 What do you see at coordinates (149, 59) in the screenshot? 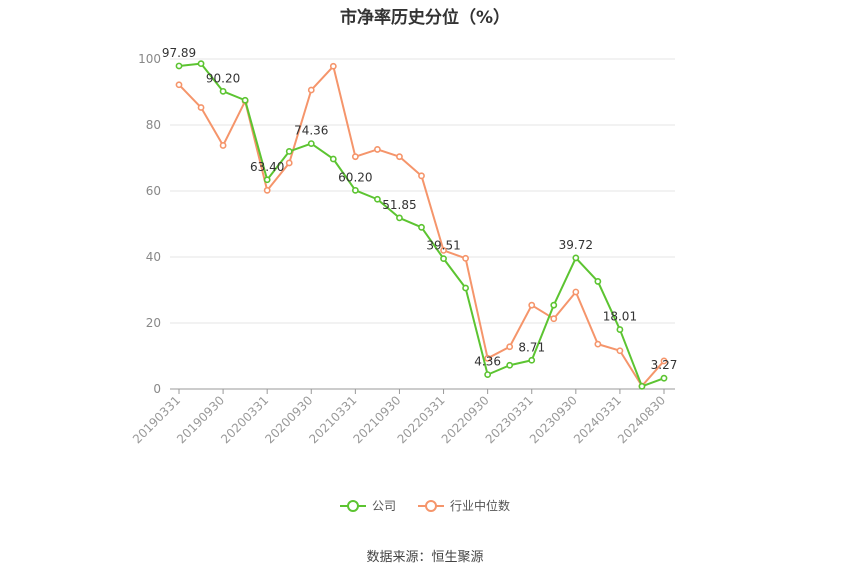
I see `y-tick-label: 100` at bounding box center [149, 59].